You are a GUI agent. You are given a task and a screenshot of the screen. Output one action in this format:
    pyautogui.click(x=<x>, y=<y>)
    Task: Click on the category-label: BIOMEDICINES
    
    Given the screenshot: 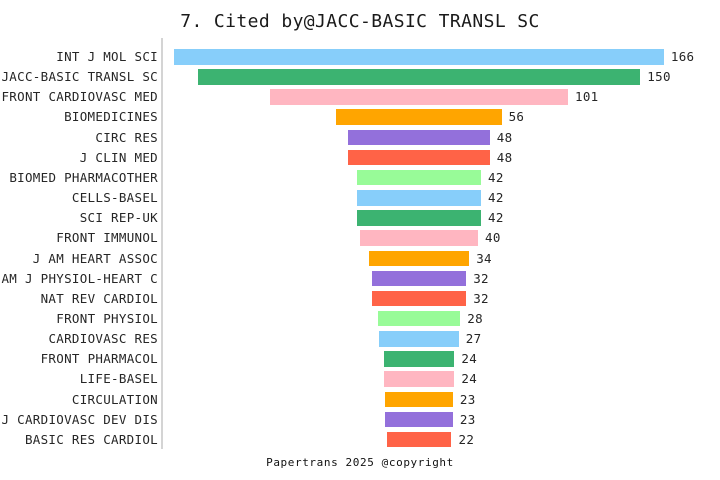 What is the action you would take?
    pyautogui.click(x=111, y=117)
    